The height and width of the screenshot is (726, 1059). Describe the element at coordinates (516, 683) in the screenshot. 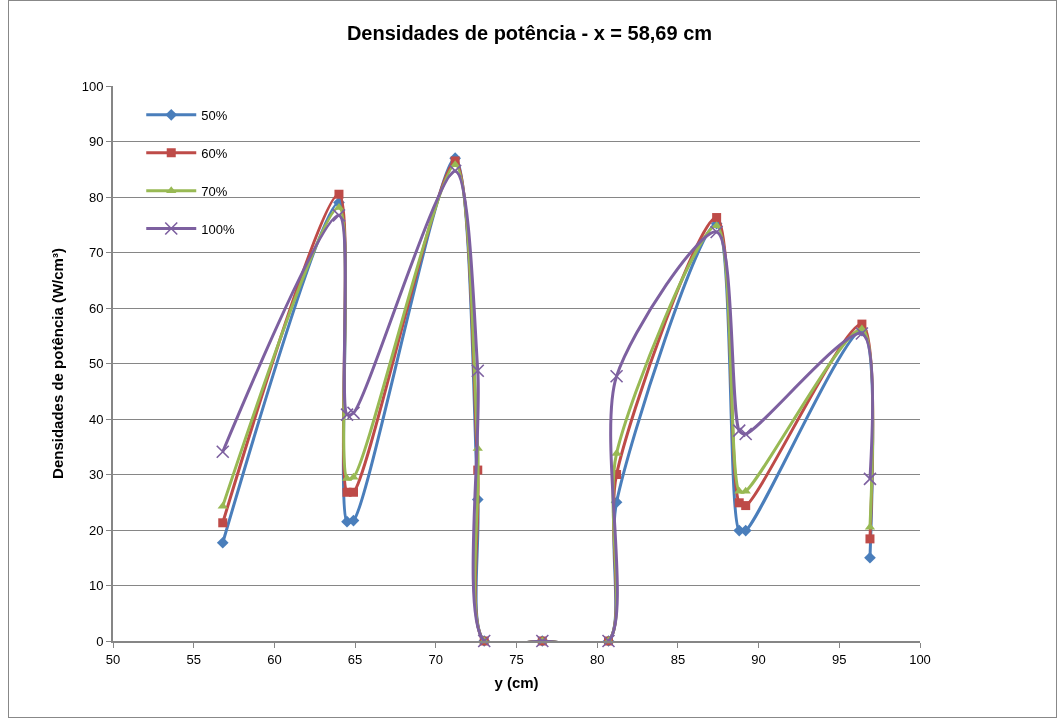

I see `x-axis-title: y (cm)` at that location.